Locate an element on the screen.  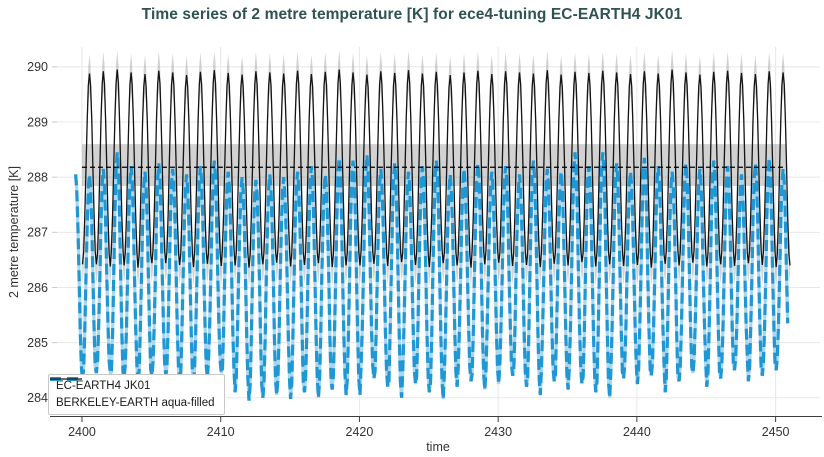
y-tick-label: 286 is located at coordinates (37, 288).